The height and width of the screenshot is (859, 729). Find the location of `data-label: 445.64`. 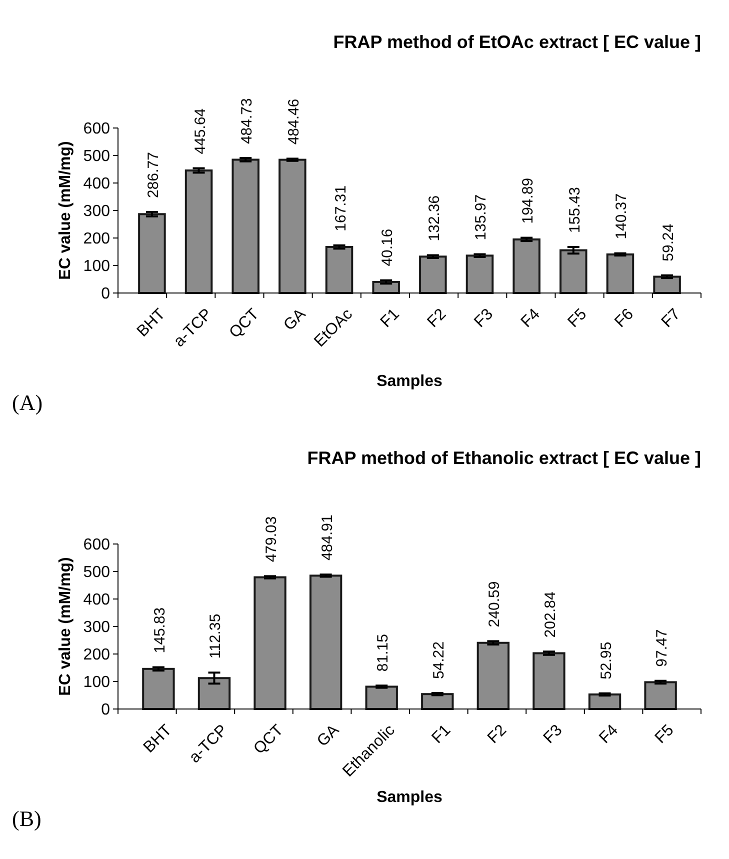

data-label: 445.64 is located at coordinates (200, 131).